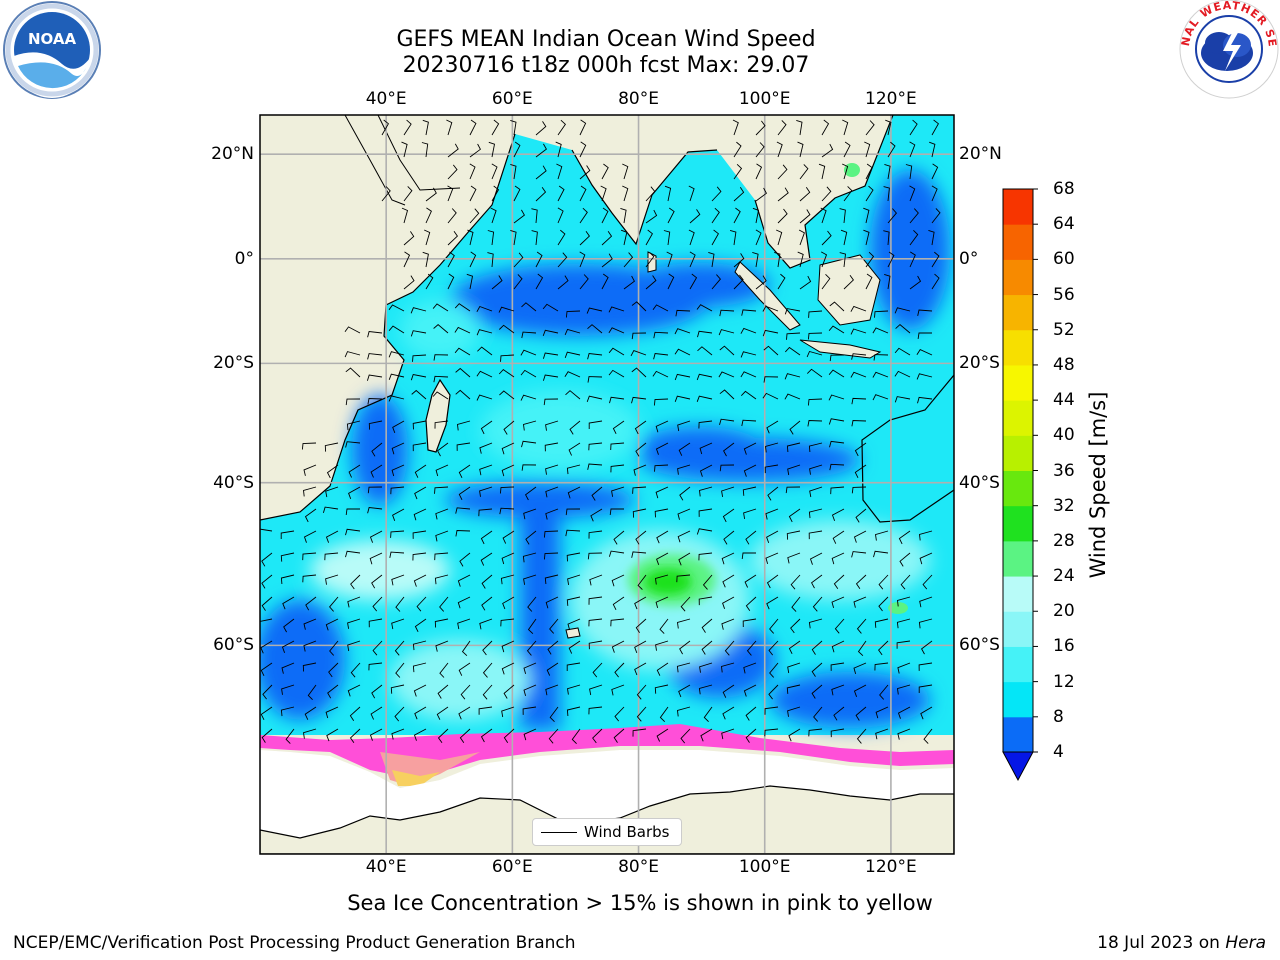 The width and height of the screenshot is (1280, 960). I want to click on lat-tick-left-1: 0°, so click(244, 258).